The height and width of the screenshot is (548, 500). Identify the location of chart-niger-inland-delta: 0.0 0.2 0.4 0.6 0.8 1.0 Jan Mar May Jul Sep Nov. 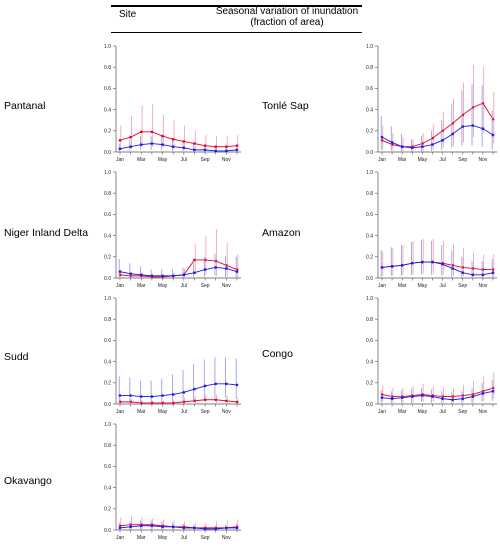
(172, 229).